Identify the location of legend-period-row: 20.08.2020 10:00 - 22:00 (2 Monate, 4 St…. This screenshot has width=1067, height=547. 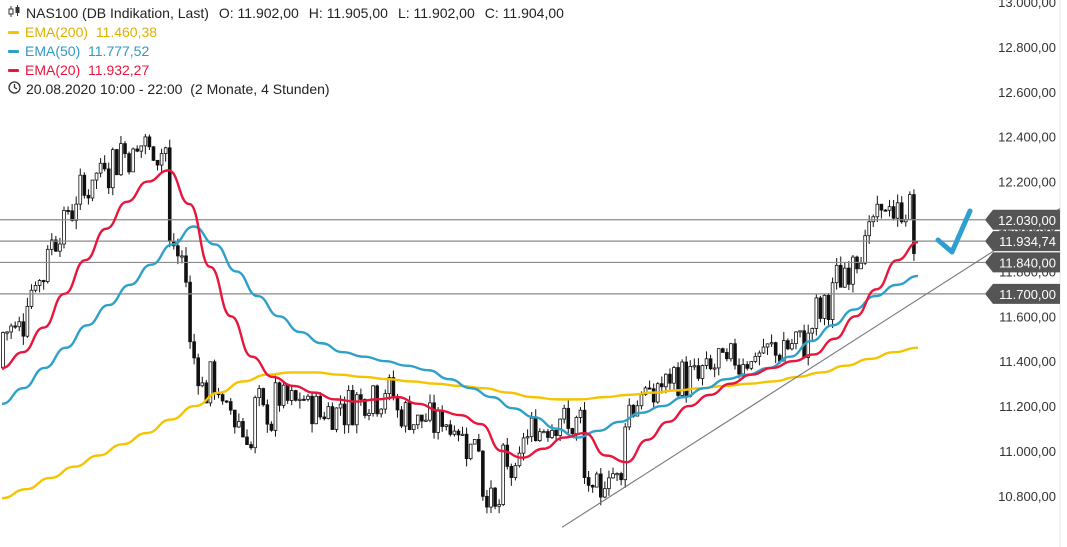
(286, 89).